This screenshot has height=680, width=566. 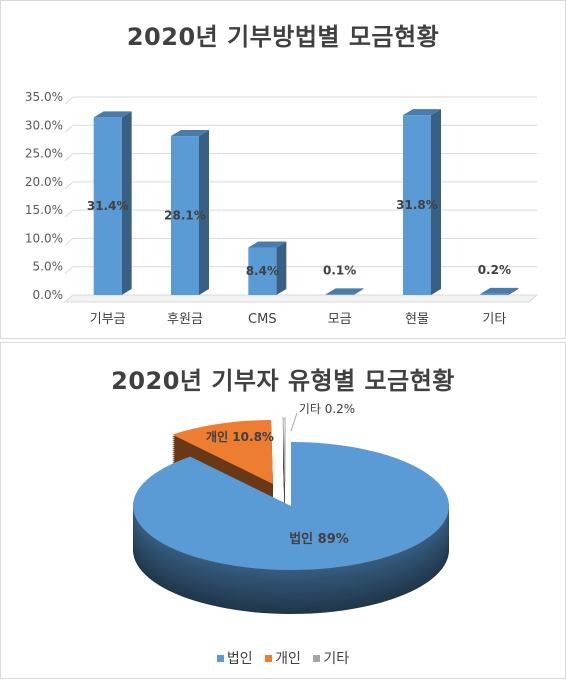 I want to click on bar-data-label: 31.8%, so click(x=417, y=205).